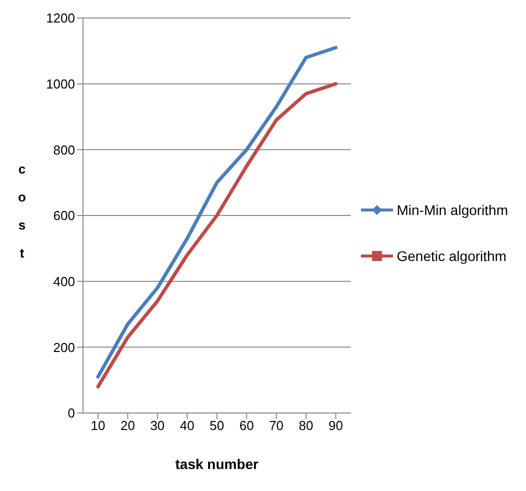 This screenshot has height=491, width=526. Describe the element at coordinates (127, 426) in the screenshot. I see `x-tick-label: 20` at that location.